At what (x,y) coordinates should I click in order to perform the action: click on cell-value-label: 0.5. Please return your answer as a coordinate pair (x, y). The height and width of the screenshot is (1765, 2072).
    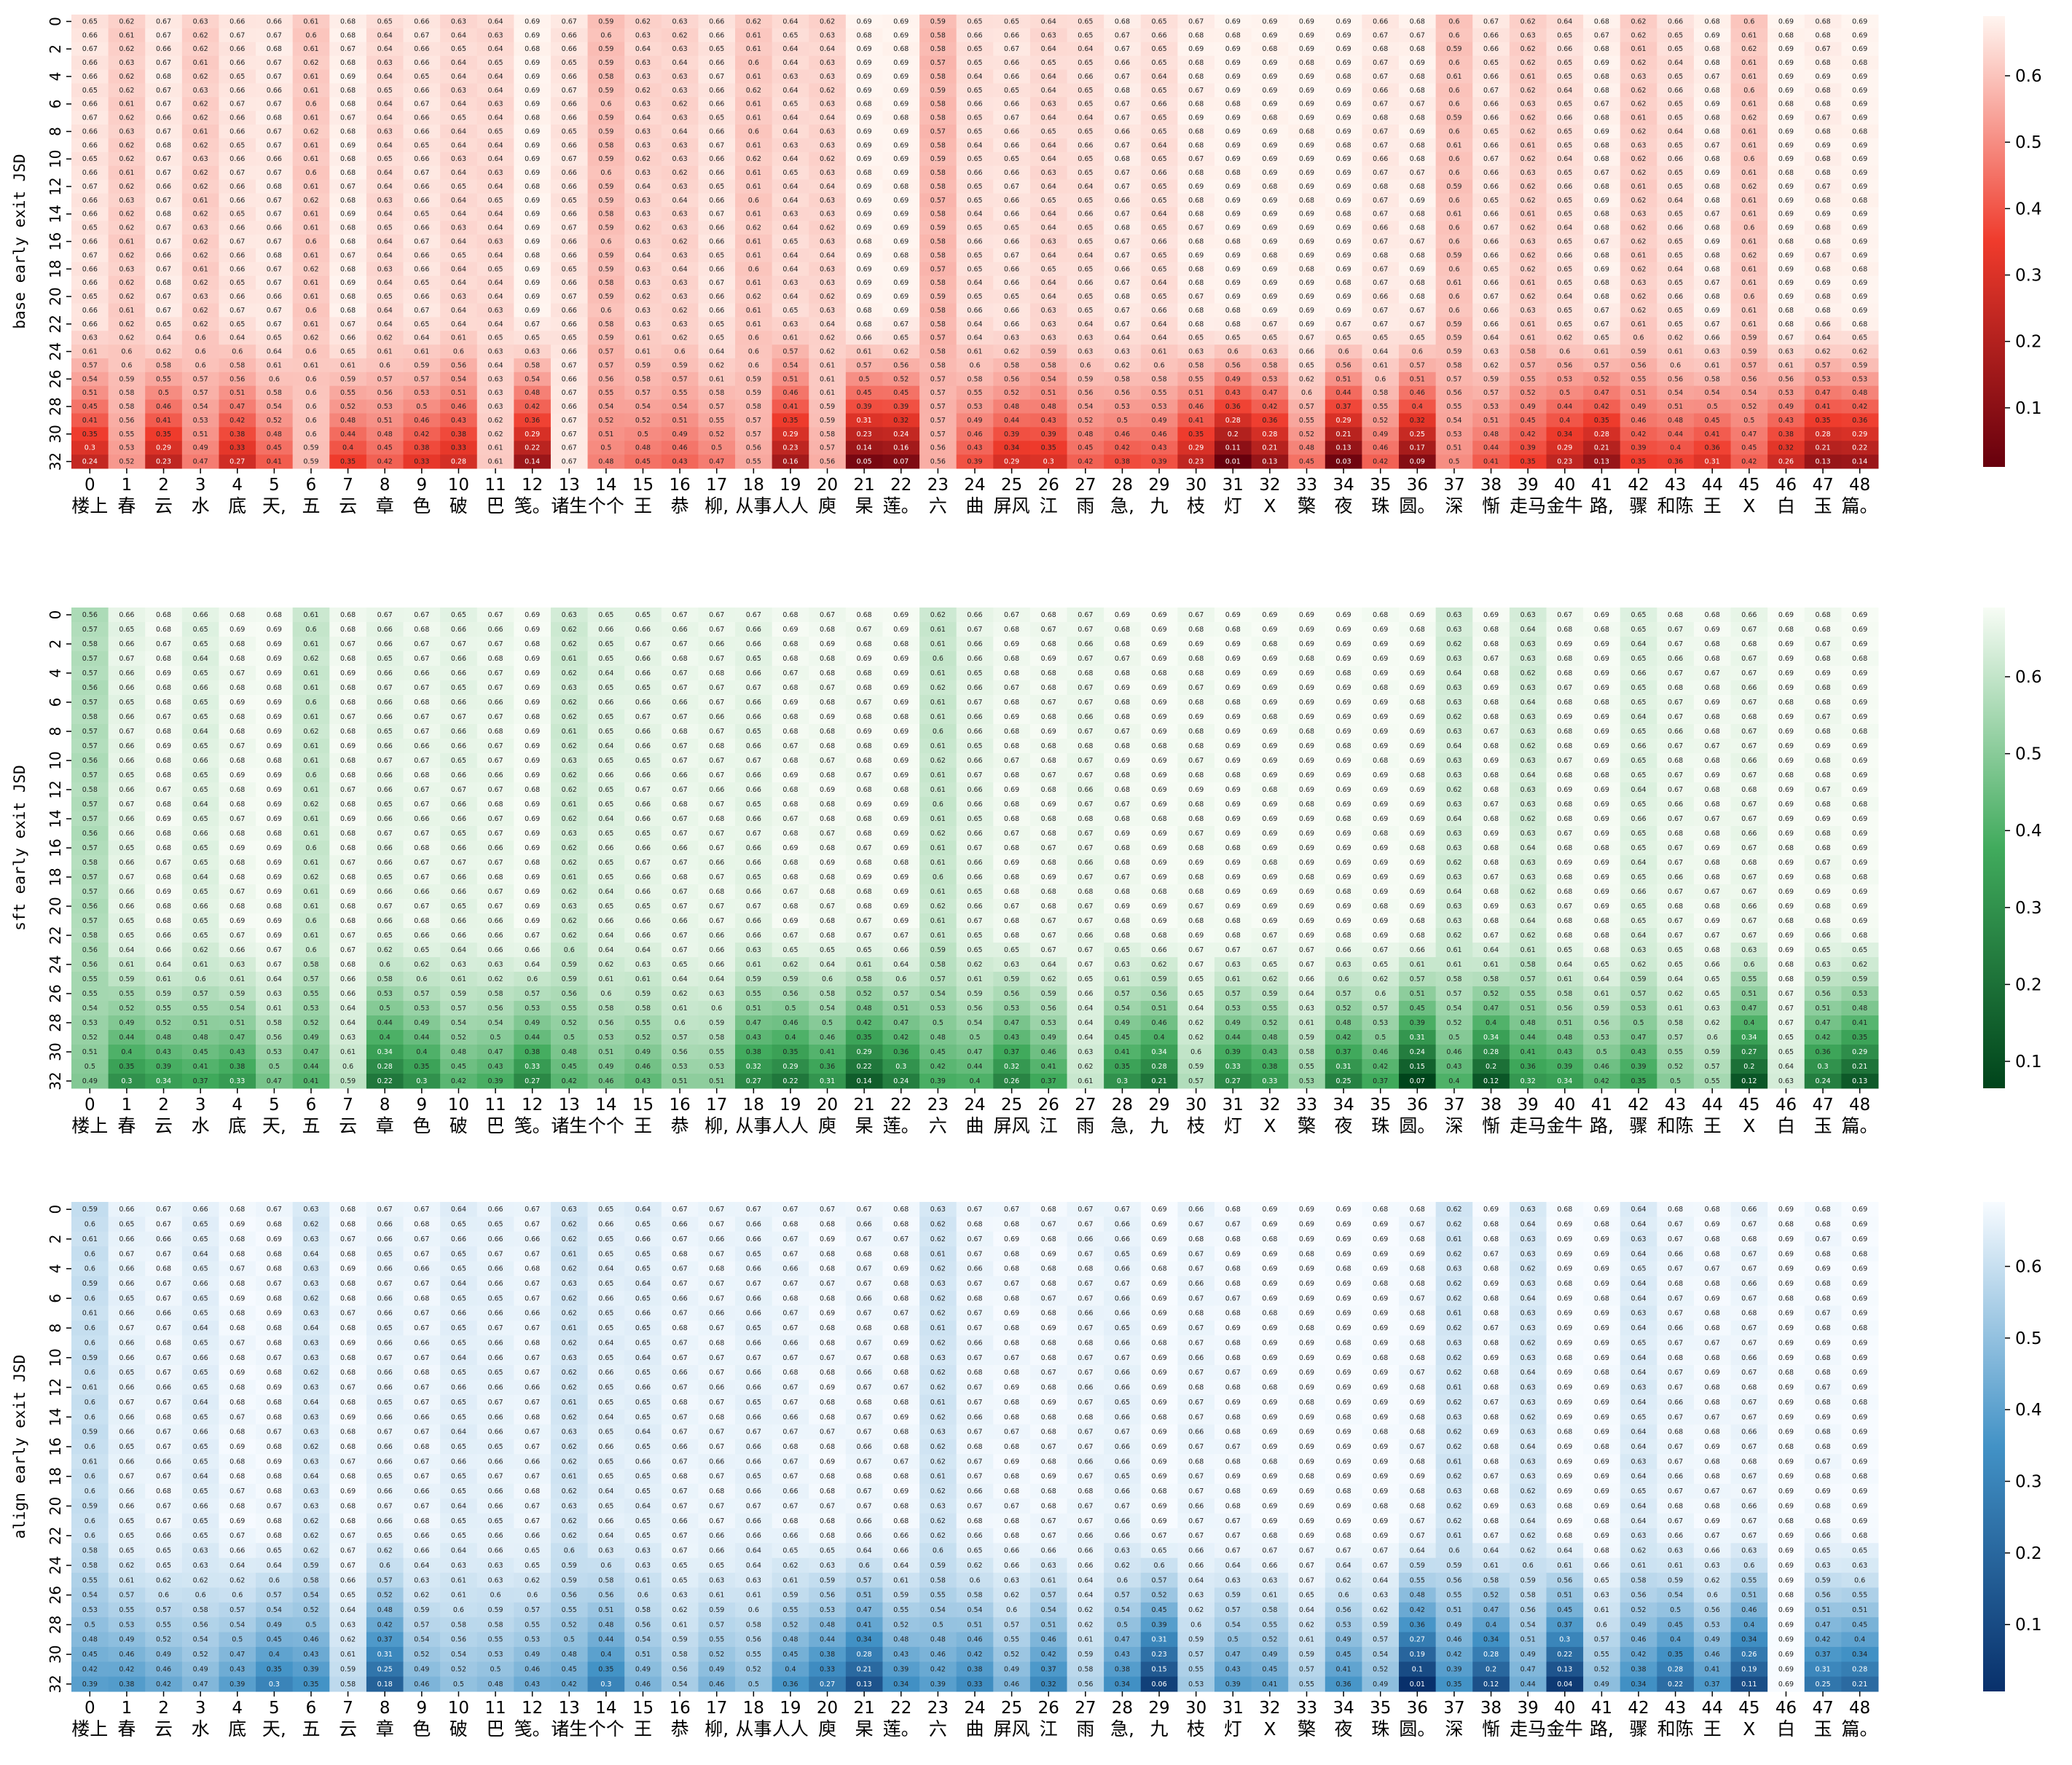
    Looking at the image, I should click on (1564, 393).